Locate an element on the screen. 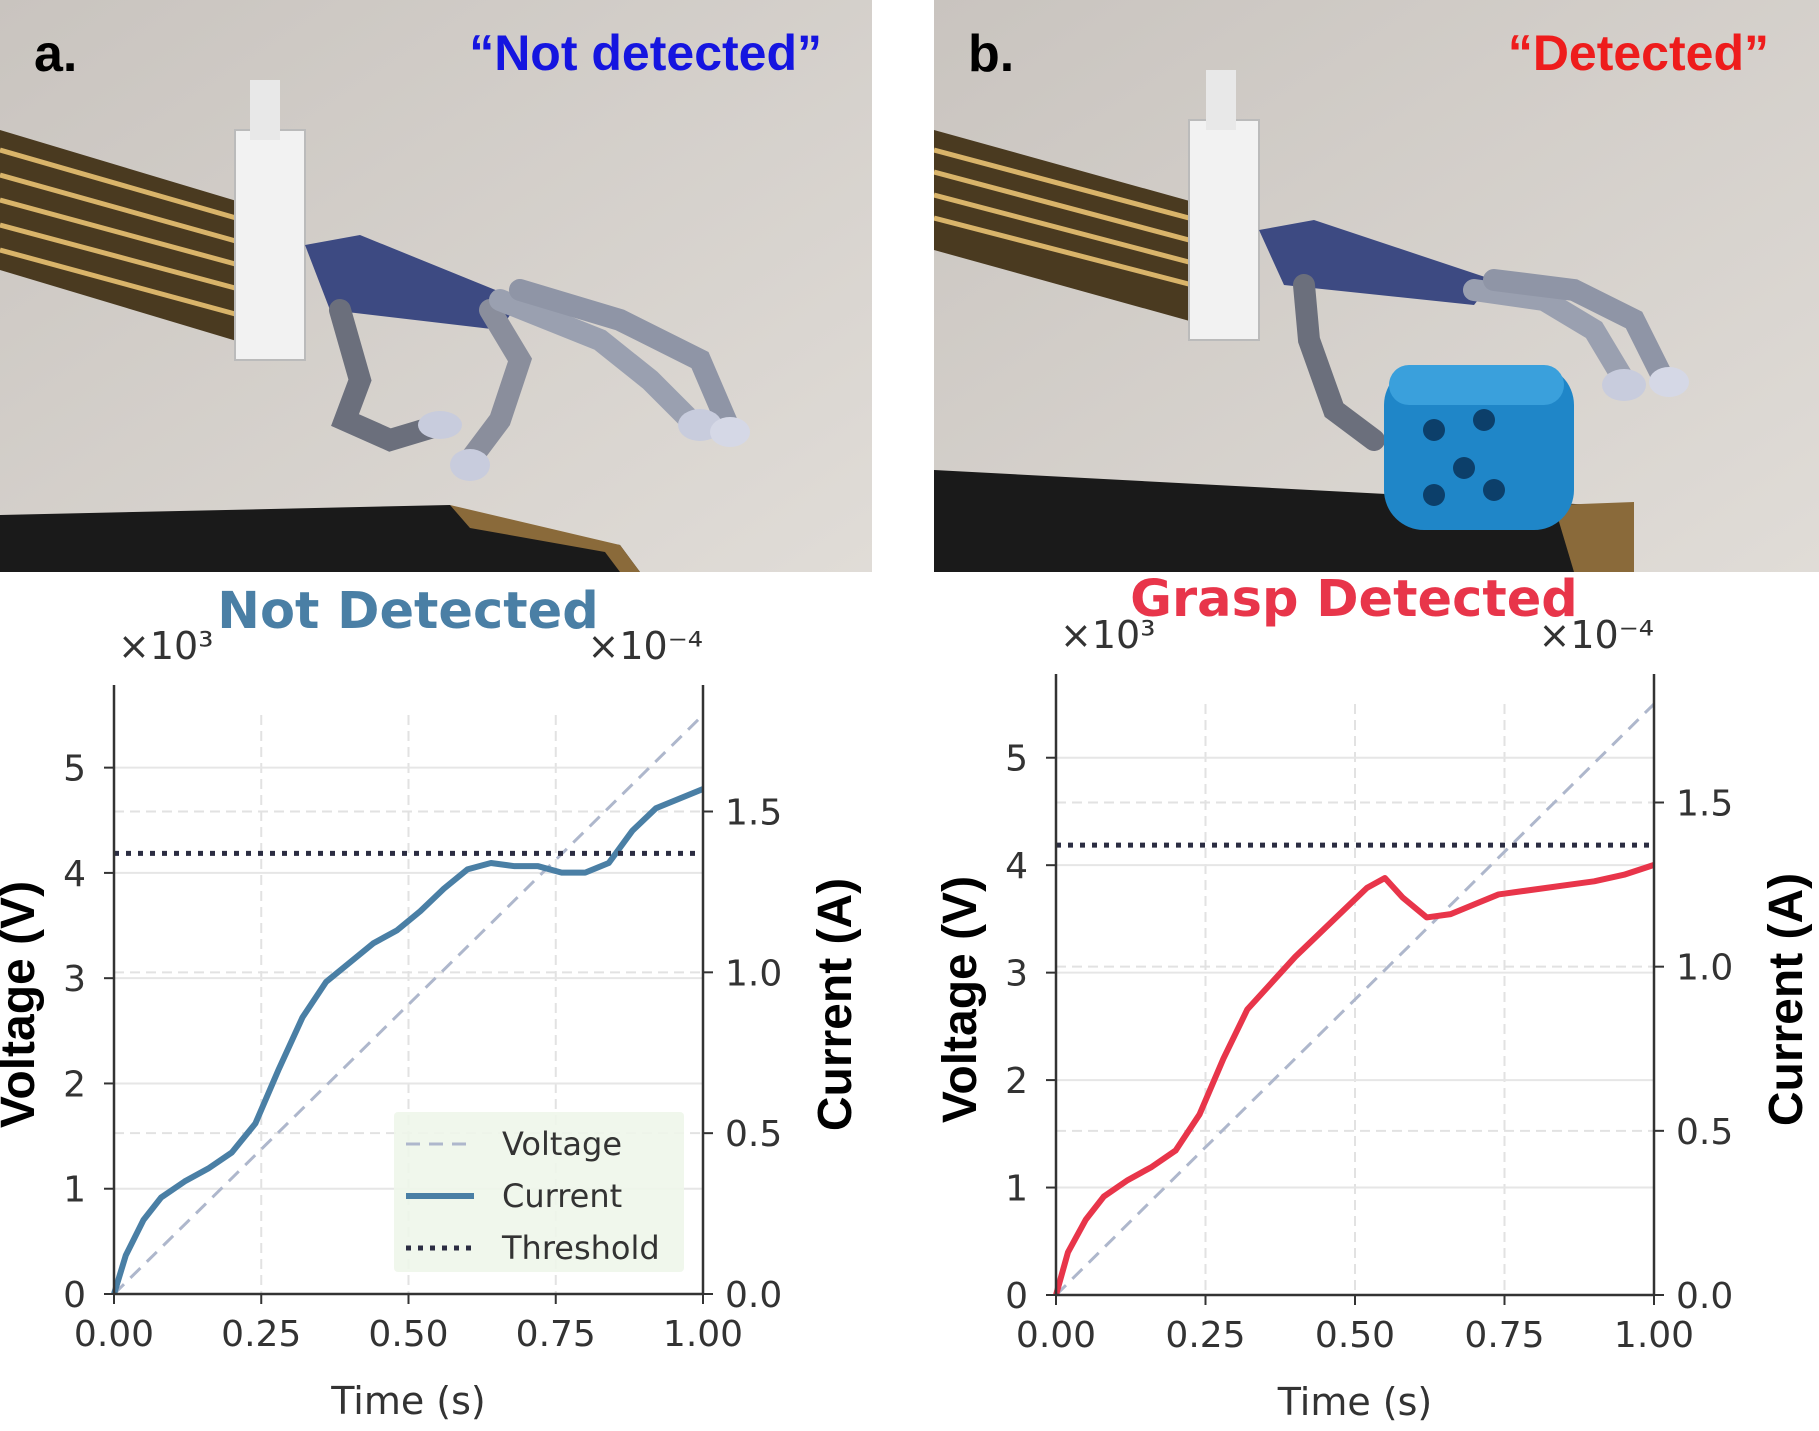 The image size is (1819, 1431). chart-title: Grasp Detected is located at coordinates (1354, 600).